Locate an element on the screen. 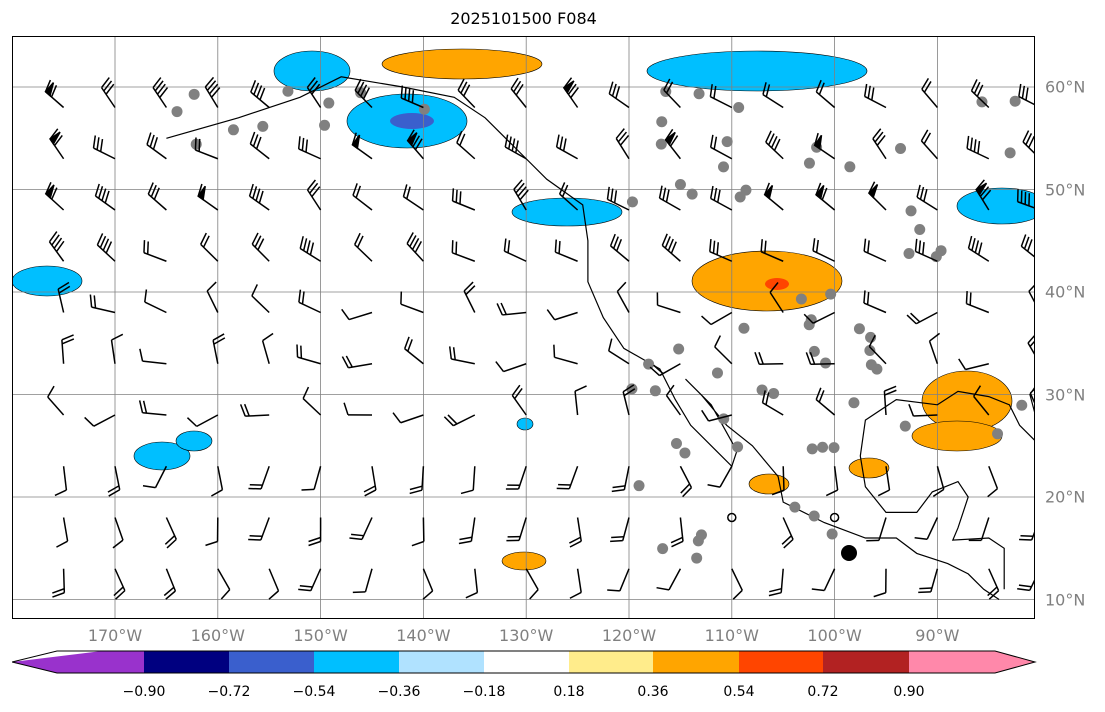  colorbar-tick-label: −0.18 is located at coordinates (484, 692).